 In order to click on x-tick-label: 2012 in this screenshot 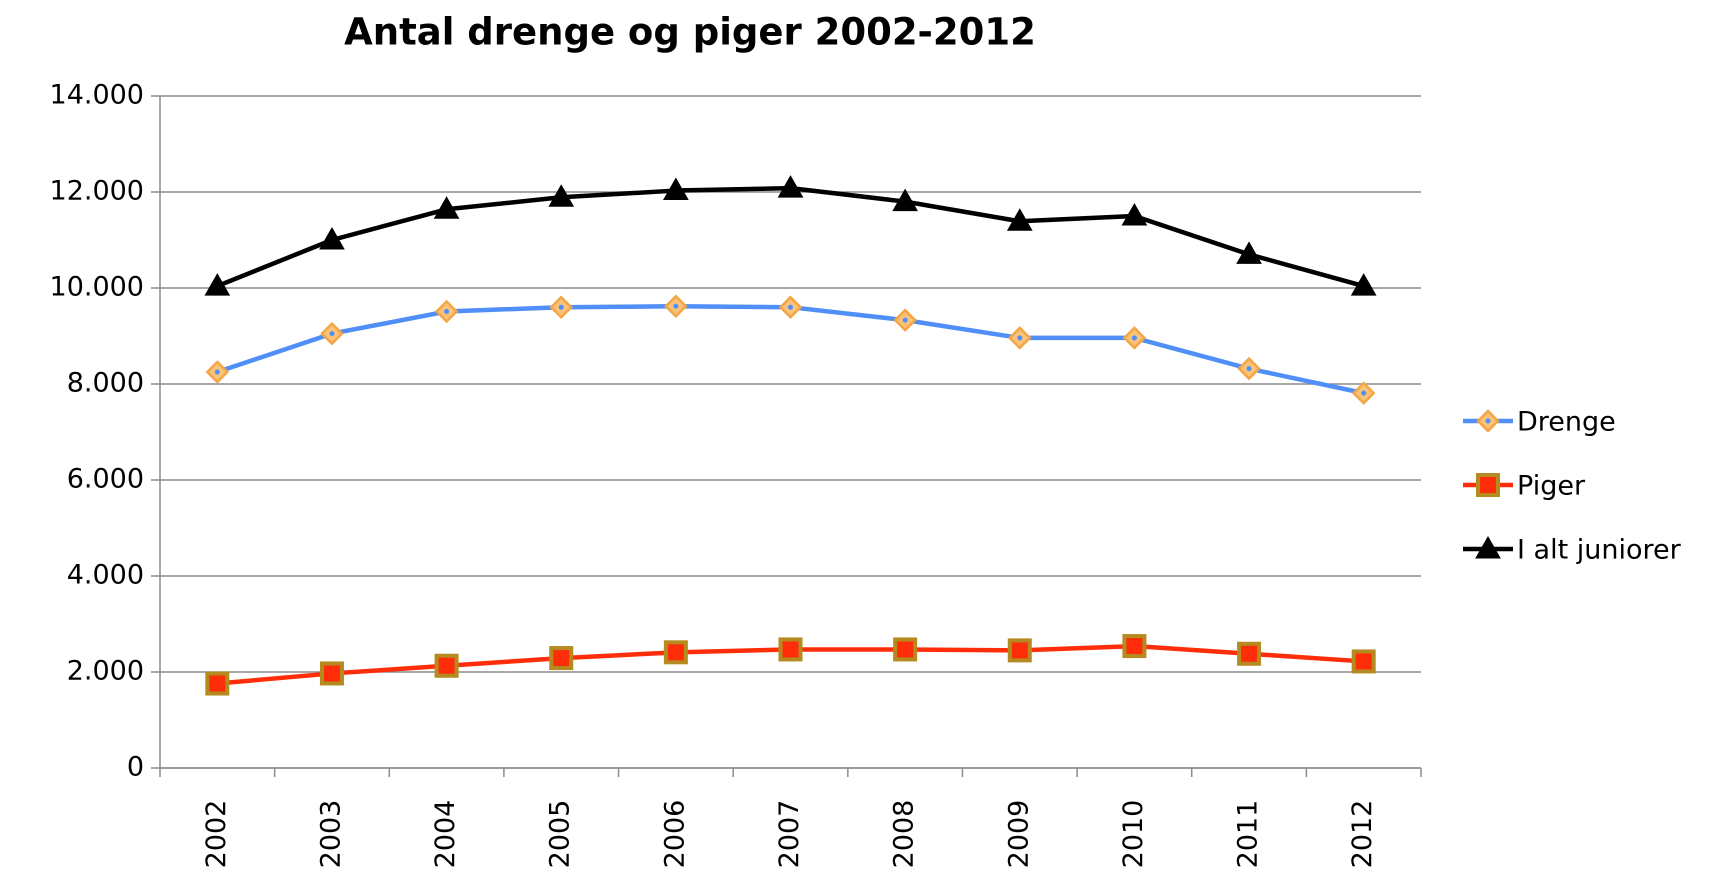, I will do `click(1362, 834)`.